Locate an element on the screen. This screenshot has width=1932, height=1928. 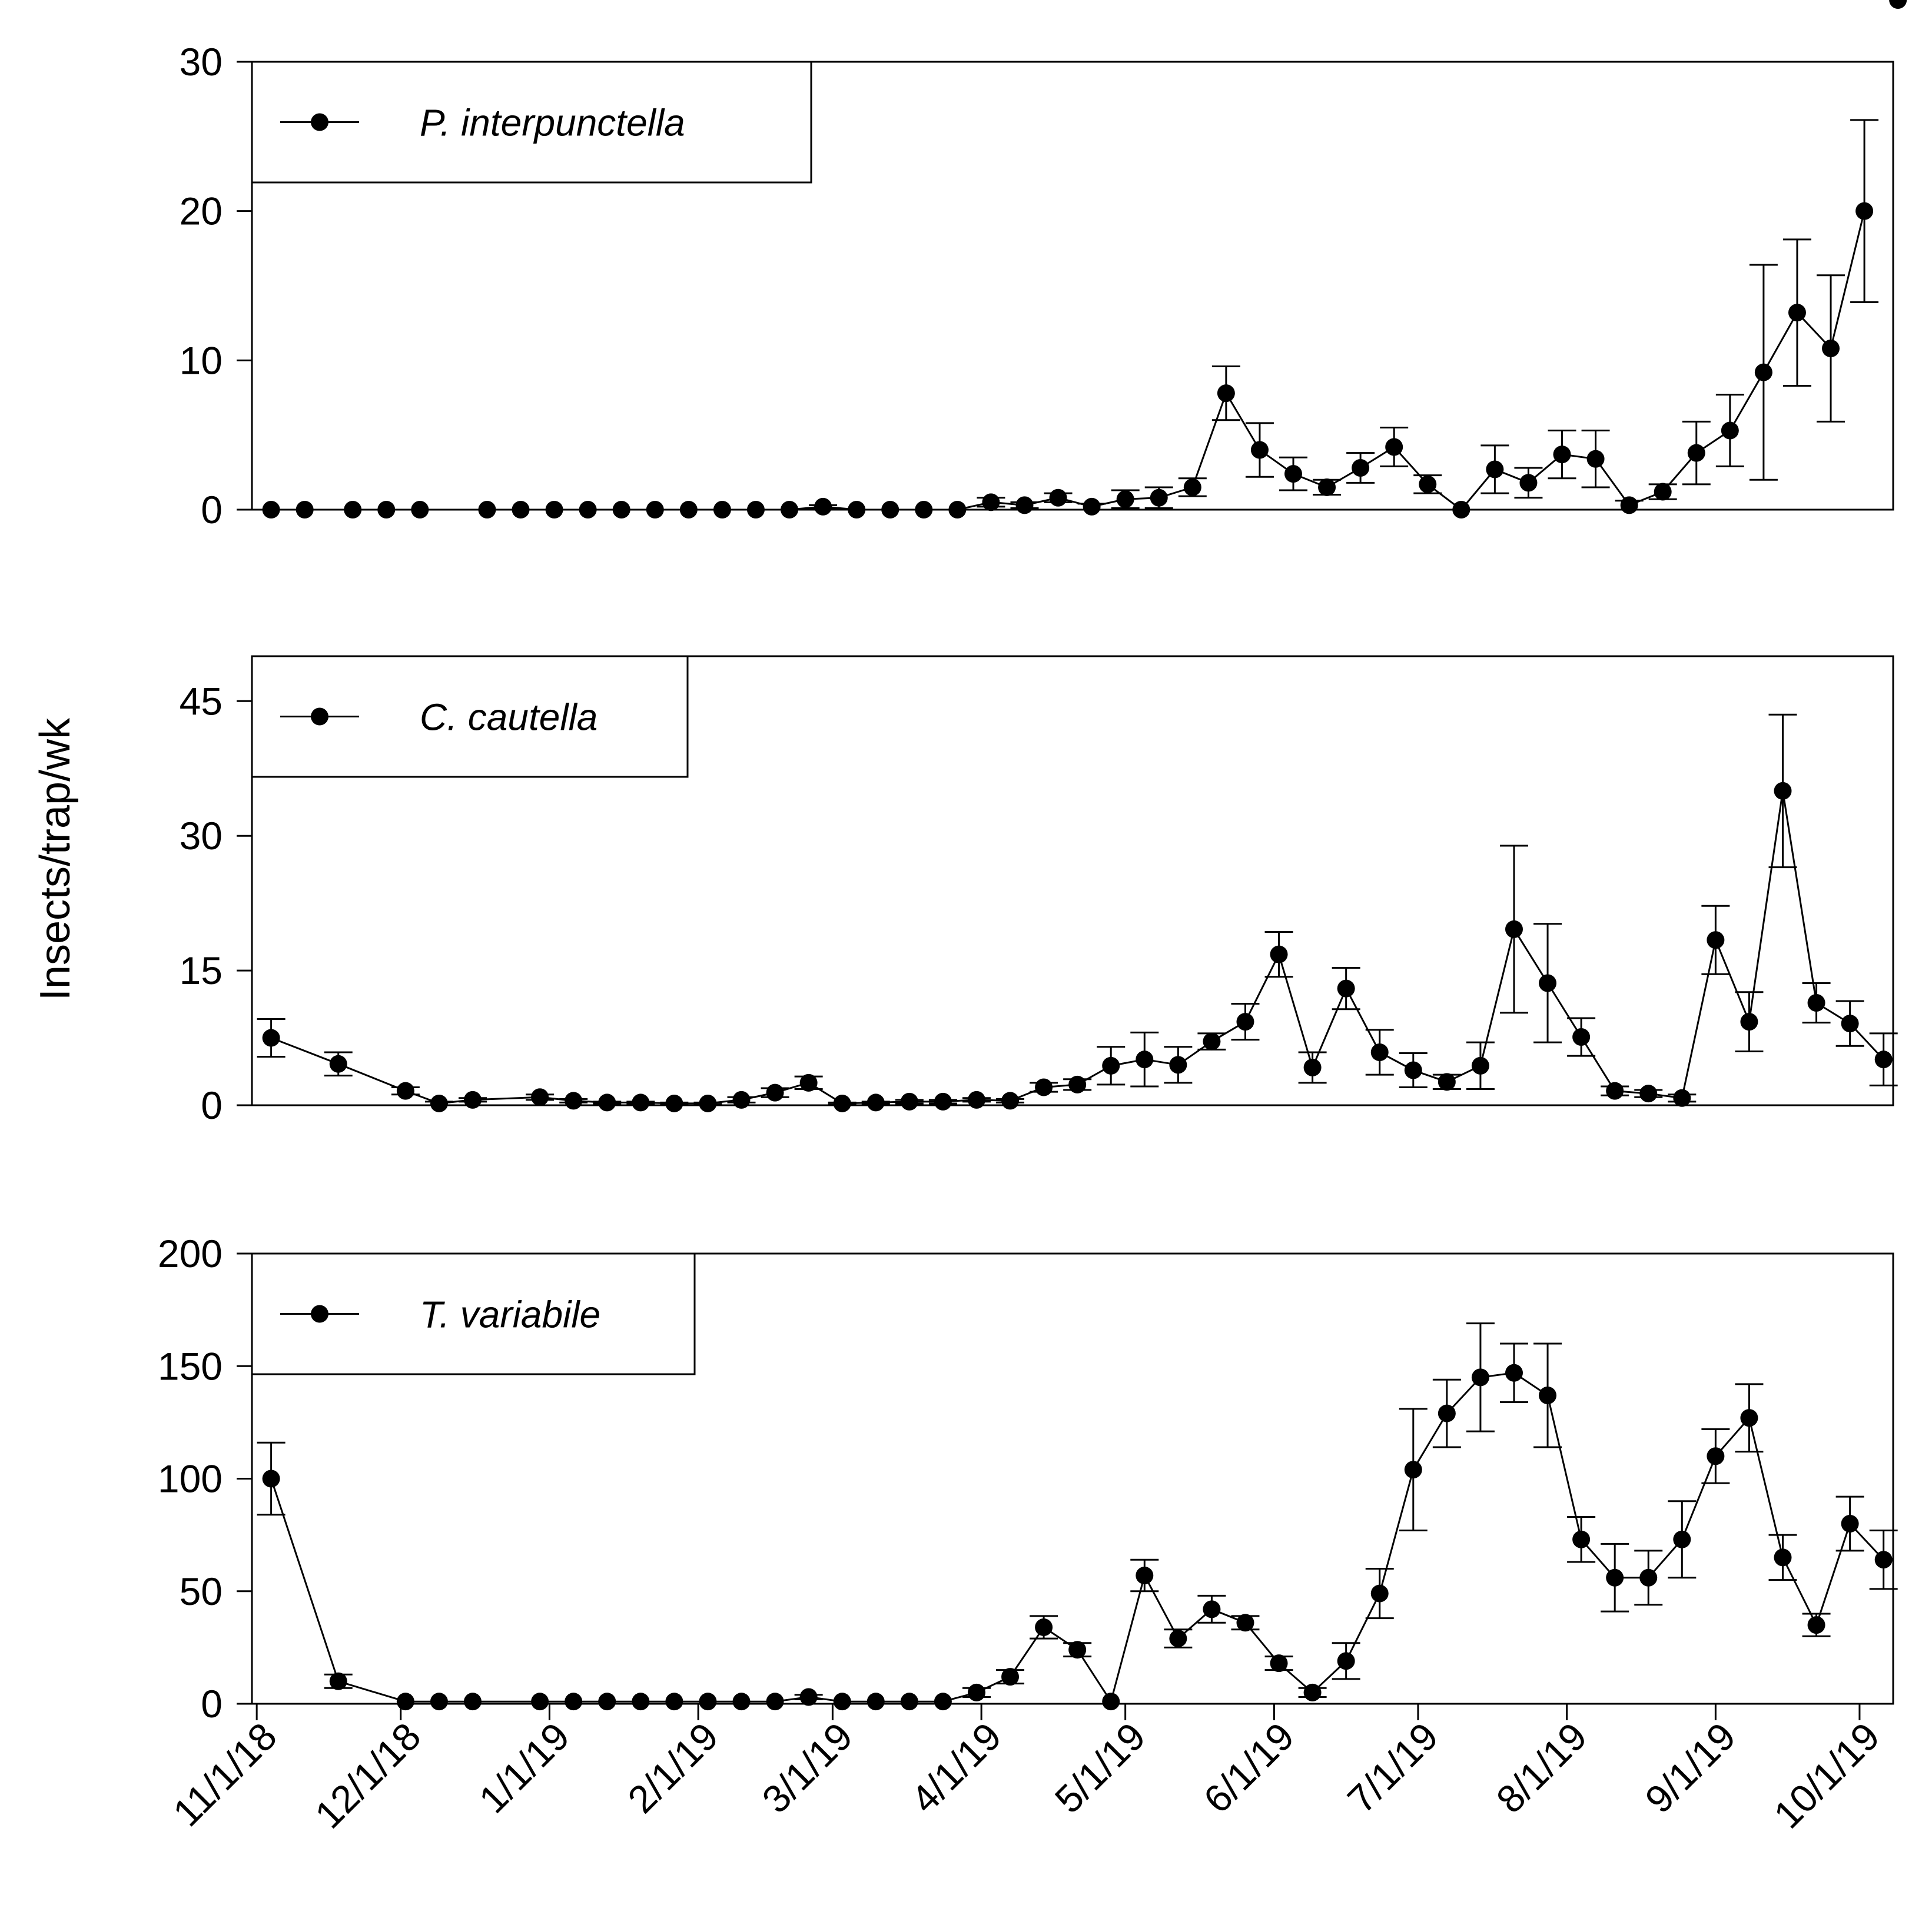
x-tick-label: 11/1/18 is located at coordinates (224, 1774).